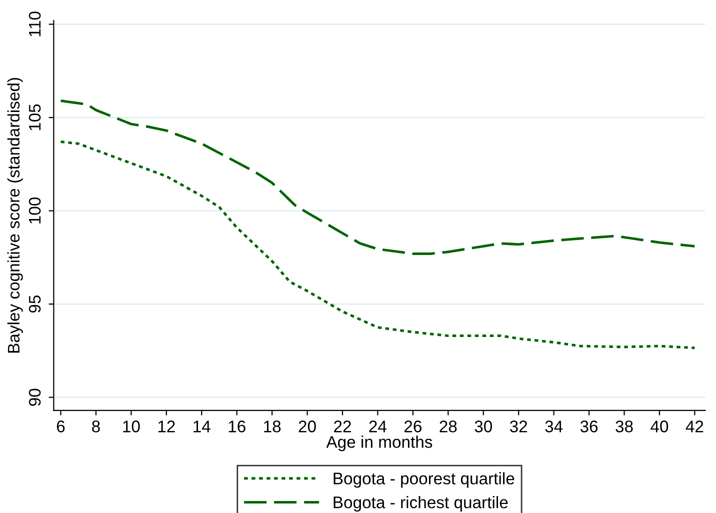 The image size is (716, 513). Describe the element at coordinates (237, 426) in the screenshot. I see `x-tick-label: 16` at that location.